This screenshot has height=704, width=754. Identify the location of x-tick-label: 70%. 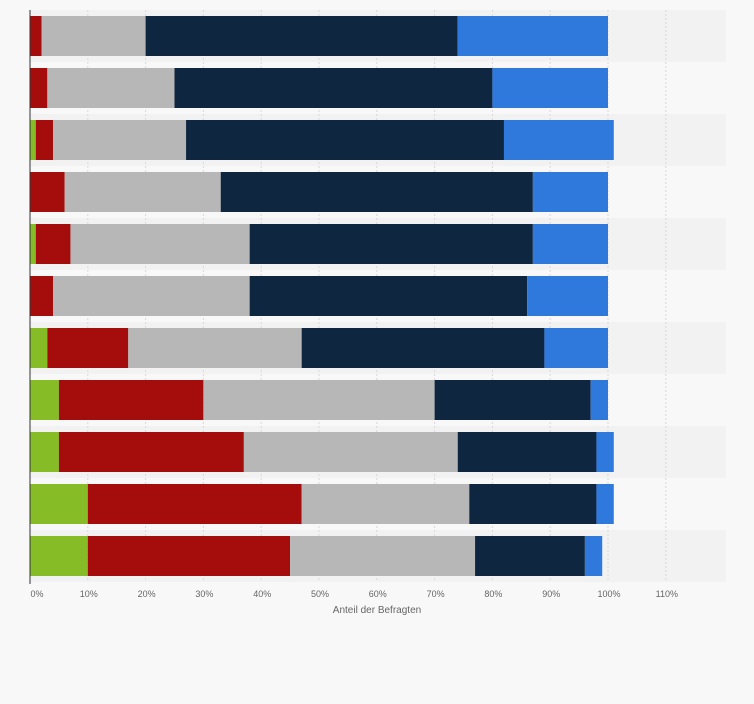
(436, 594).